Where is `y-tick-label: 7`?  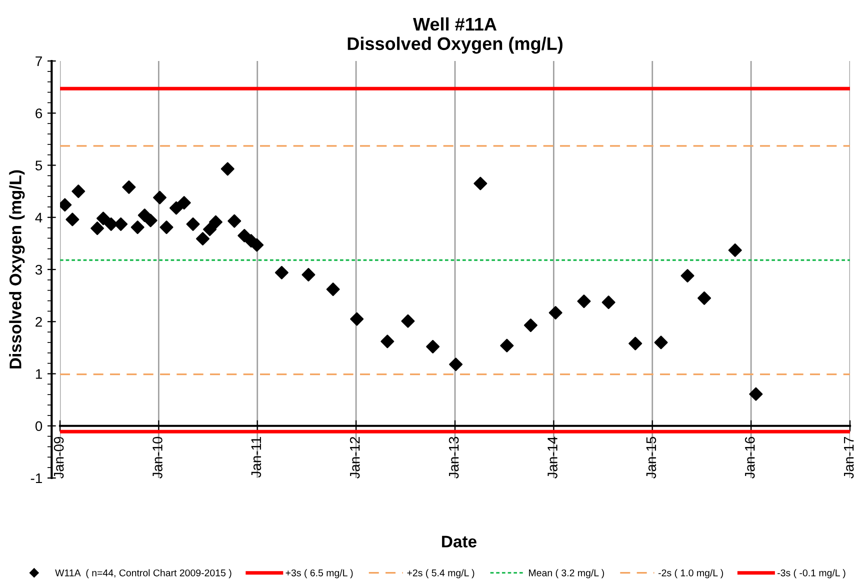 y-tick-label: 7 is located at coordinates (39, 61).